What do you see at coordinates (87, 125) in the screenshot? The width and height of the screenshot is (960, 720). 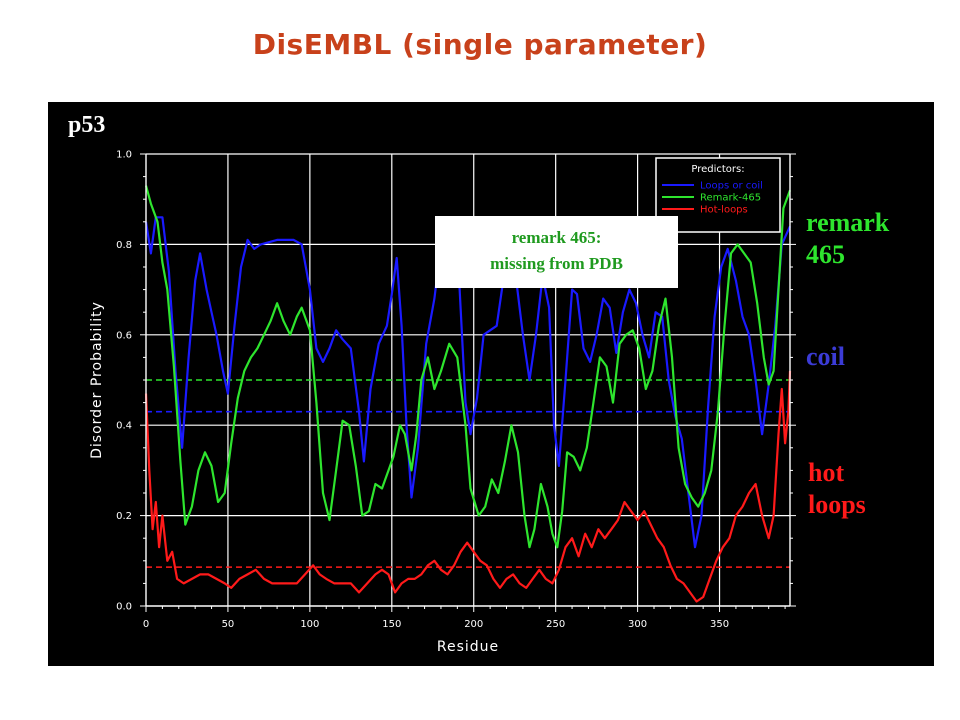 I see `protein-label: p53` at bounding box center [87, 125].